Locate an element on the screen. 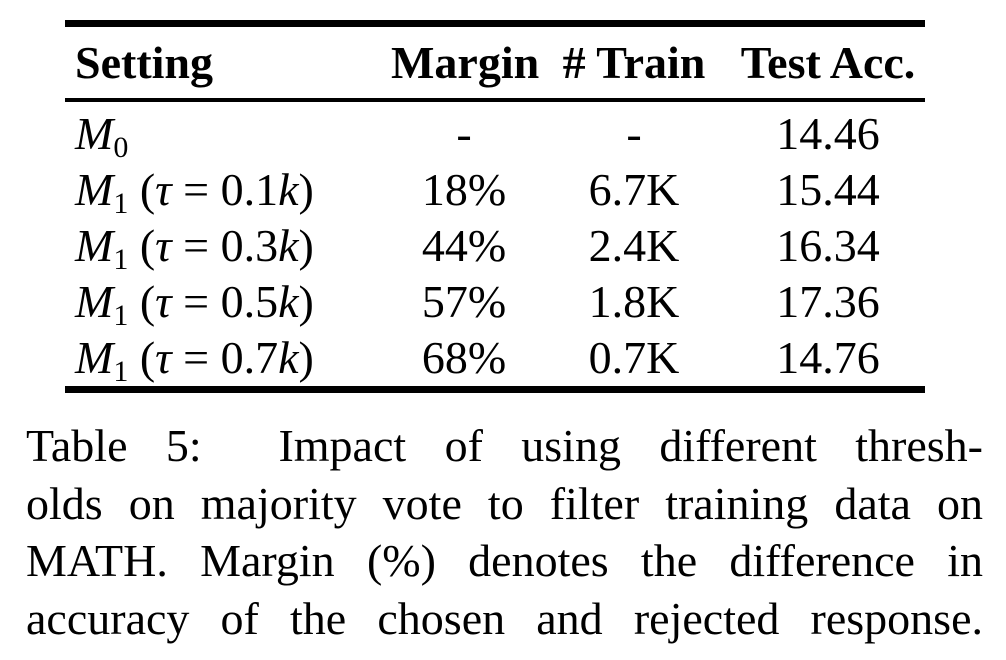  column-header-margin: Margin is located at coordinates (465, 62).